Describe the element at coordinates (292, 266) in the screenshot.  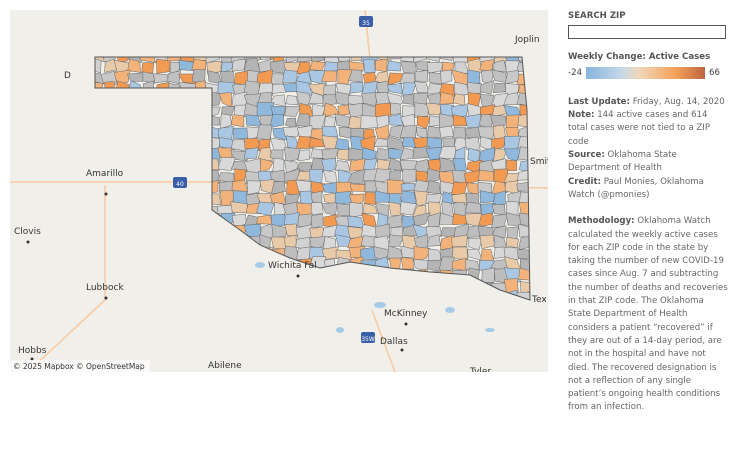
I see `place-label: Wichita Fal` at that location.